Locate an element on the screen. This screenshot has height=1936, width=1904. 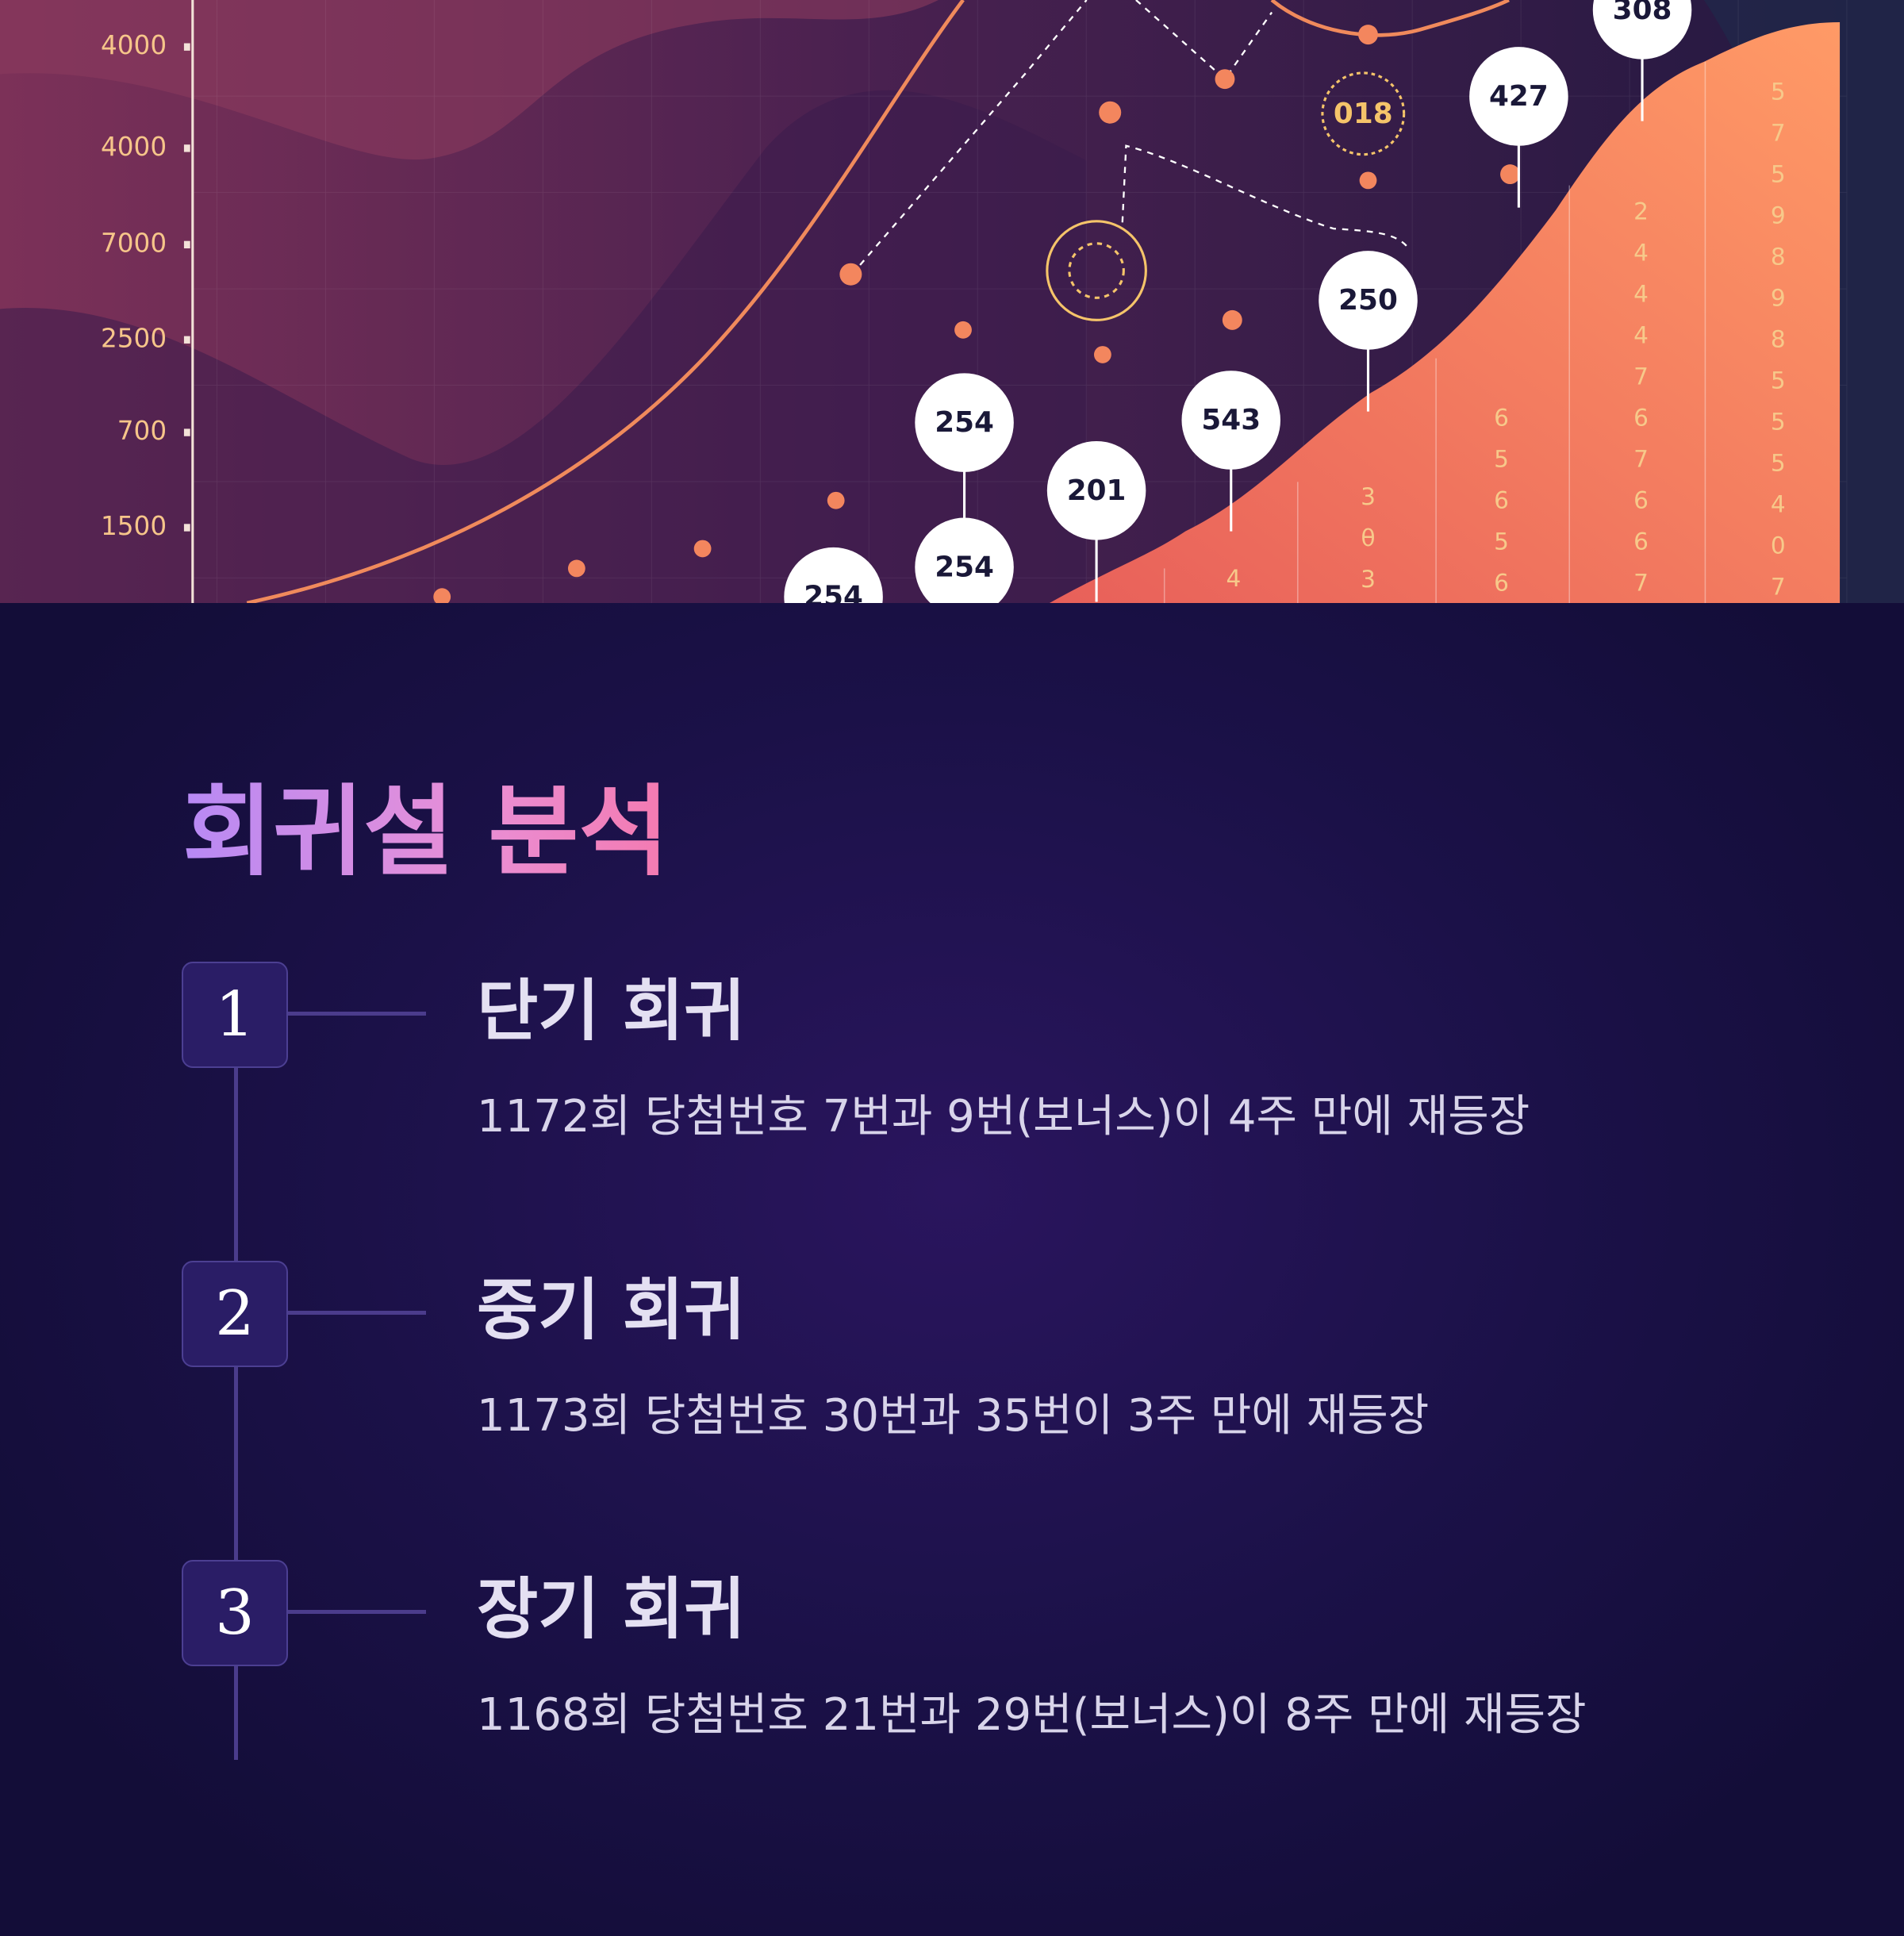
bubble-label: 308 is located at coordinates (1642, 13).